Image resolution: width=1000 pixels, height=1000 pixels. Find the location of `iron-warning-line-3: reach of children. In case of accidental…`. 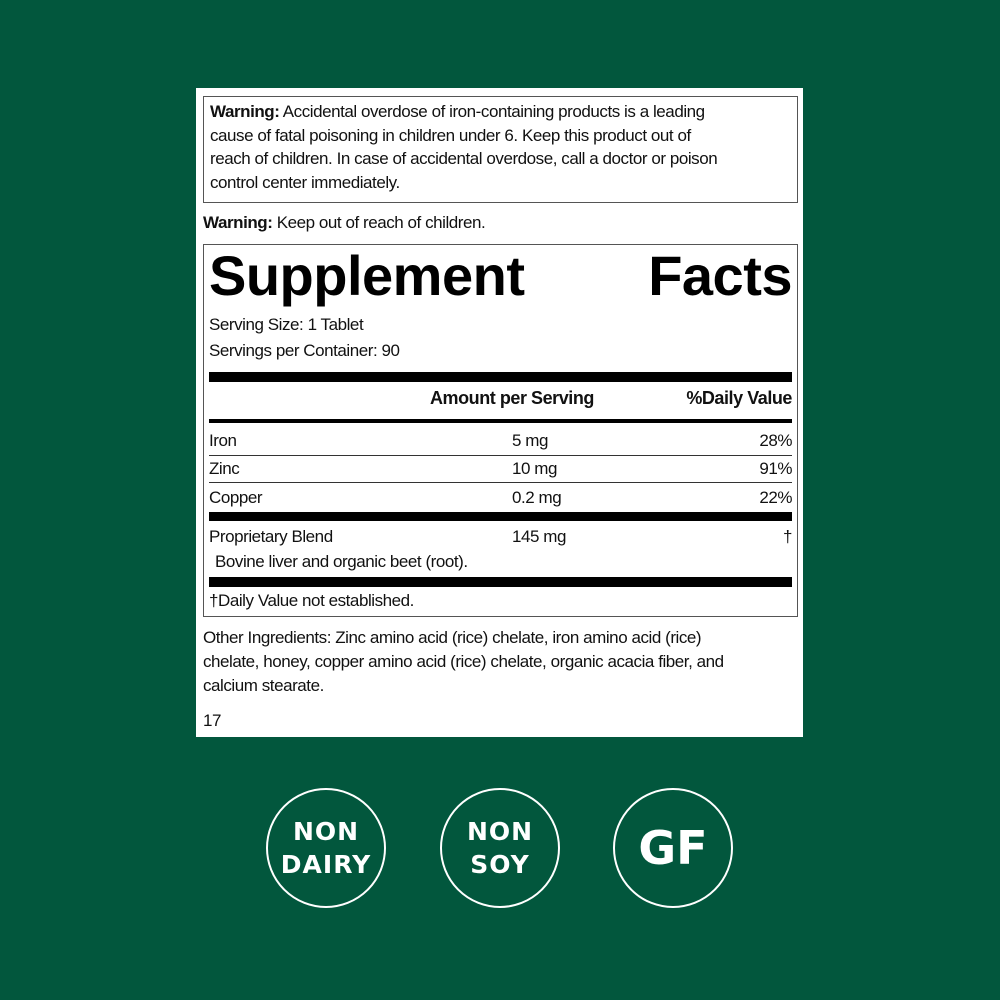

iron-warning-line-3: reach of children. In case of accidental… is located at coordinates (464, 158).